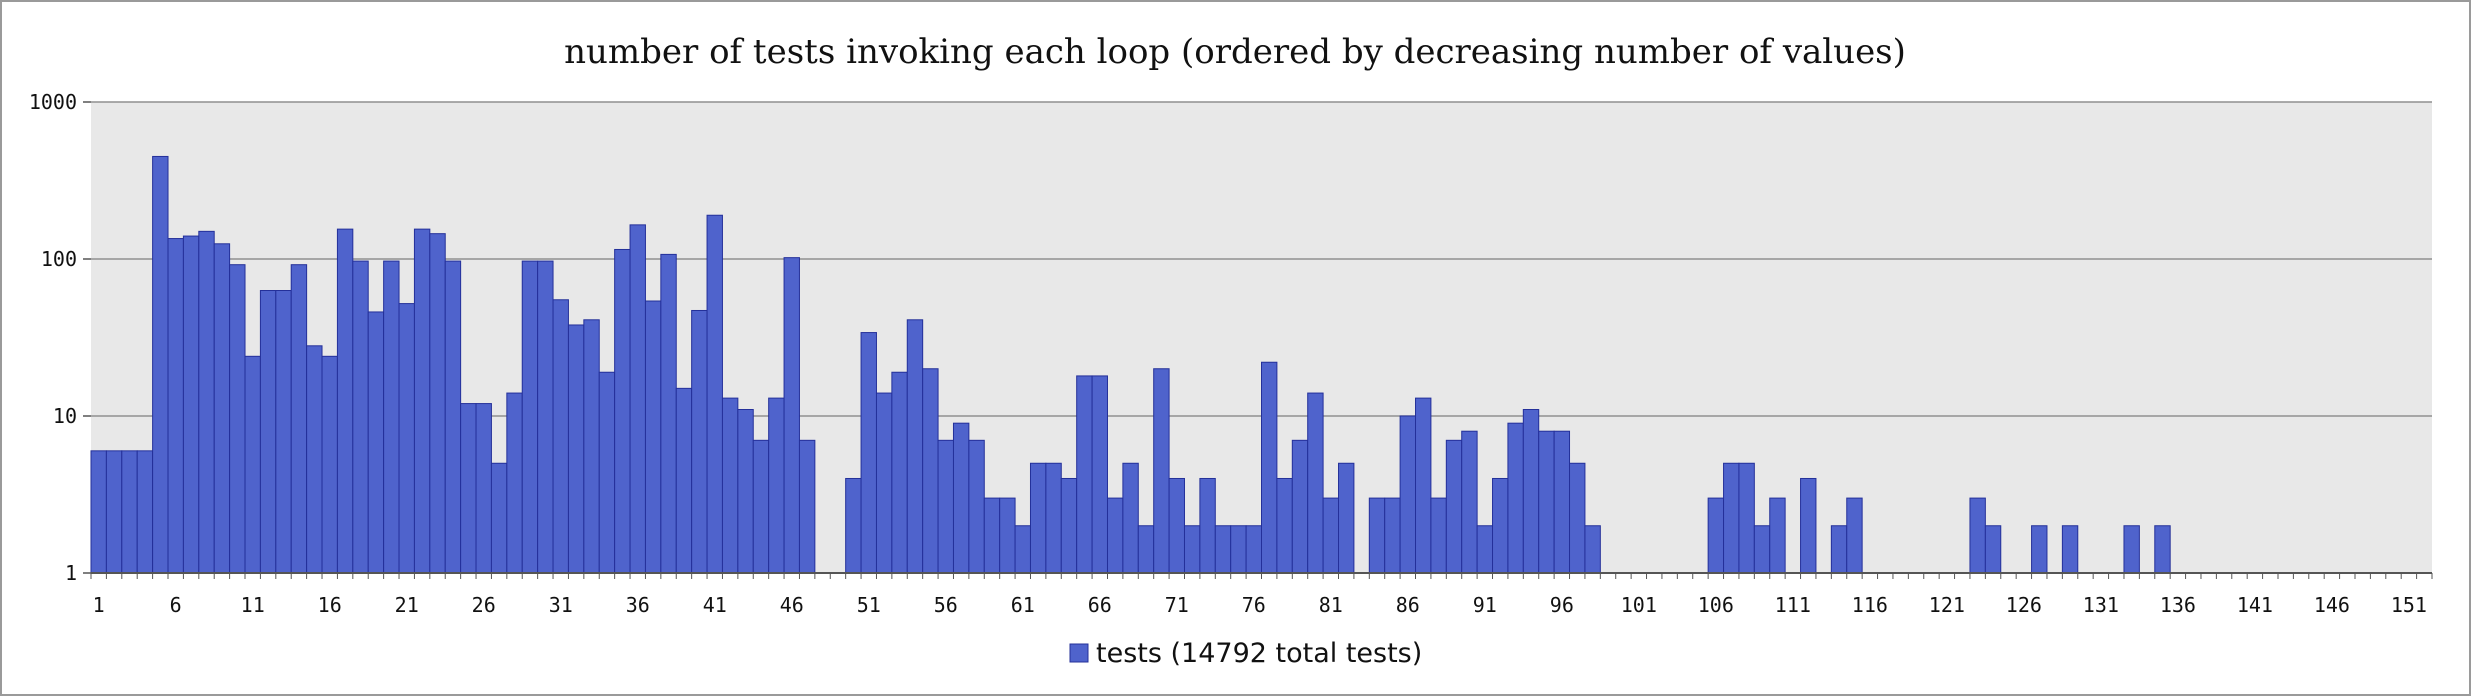 The height and width of the screenshot is (696, 2471). Describe the element at coordinates (99, 605) in the screenshot. I see `x-tick-label: 1` at that location.